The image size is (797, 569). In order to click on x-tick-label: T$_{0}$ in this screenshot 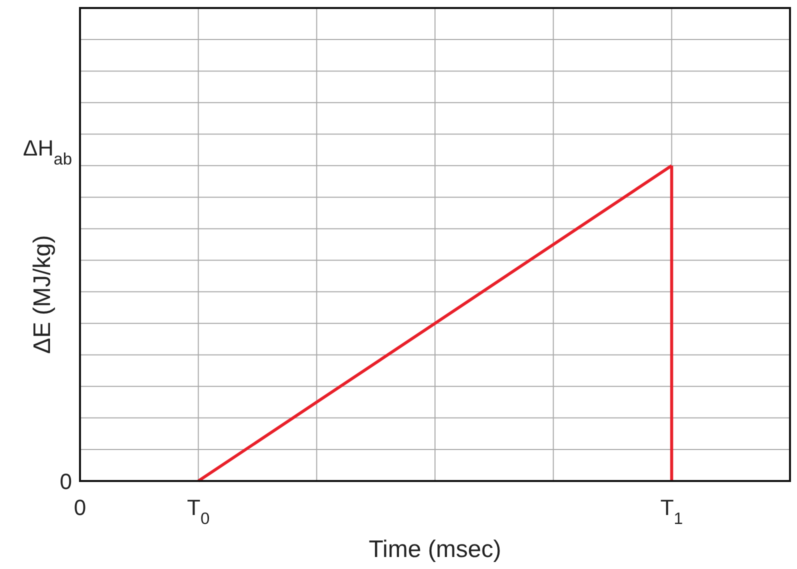, I will do `click(198, 511)`.